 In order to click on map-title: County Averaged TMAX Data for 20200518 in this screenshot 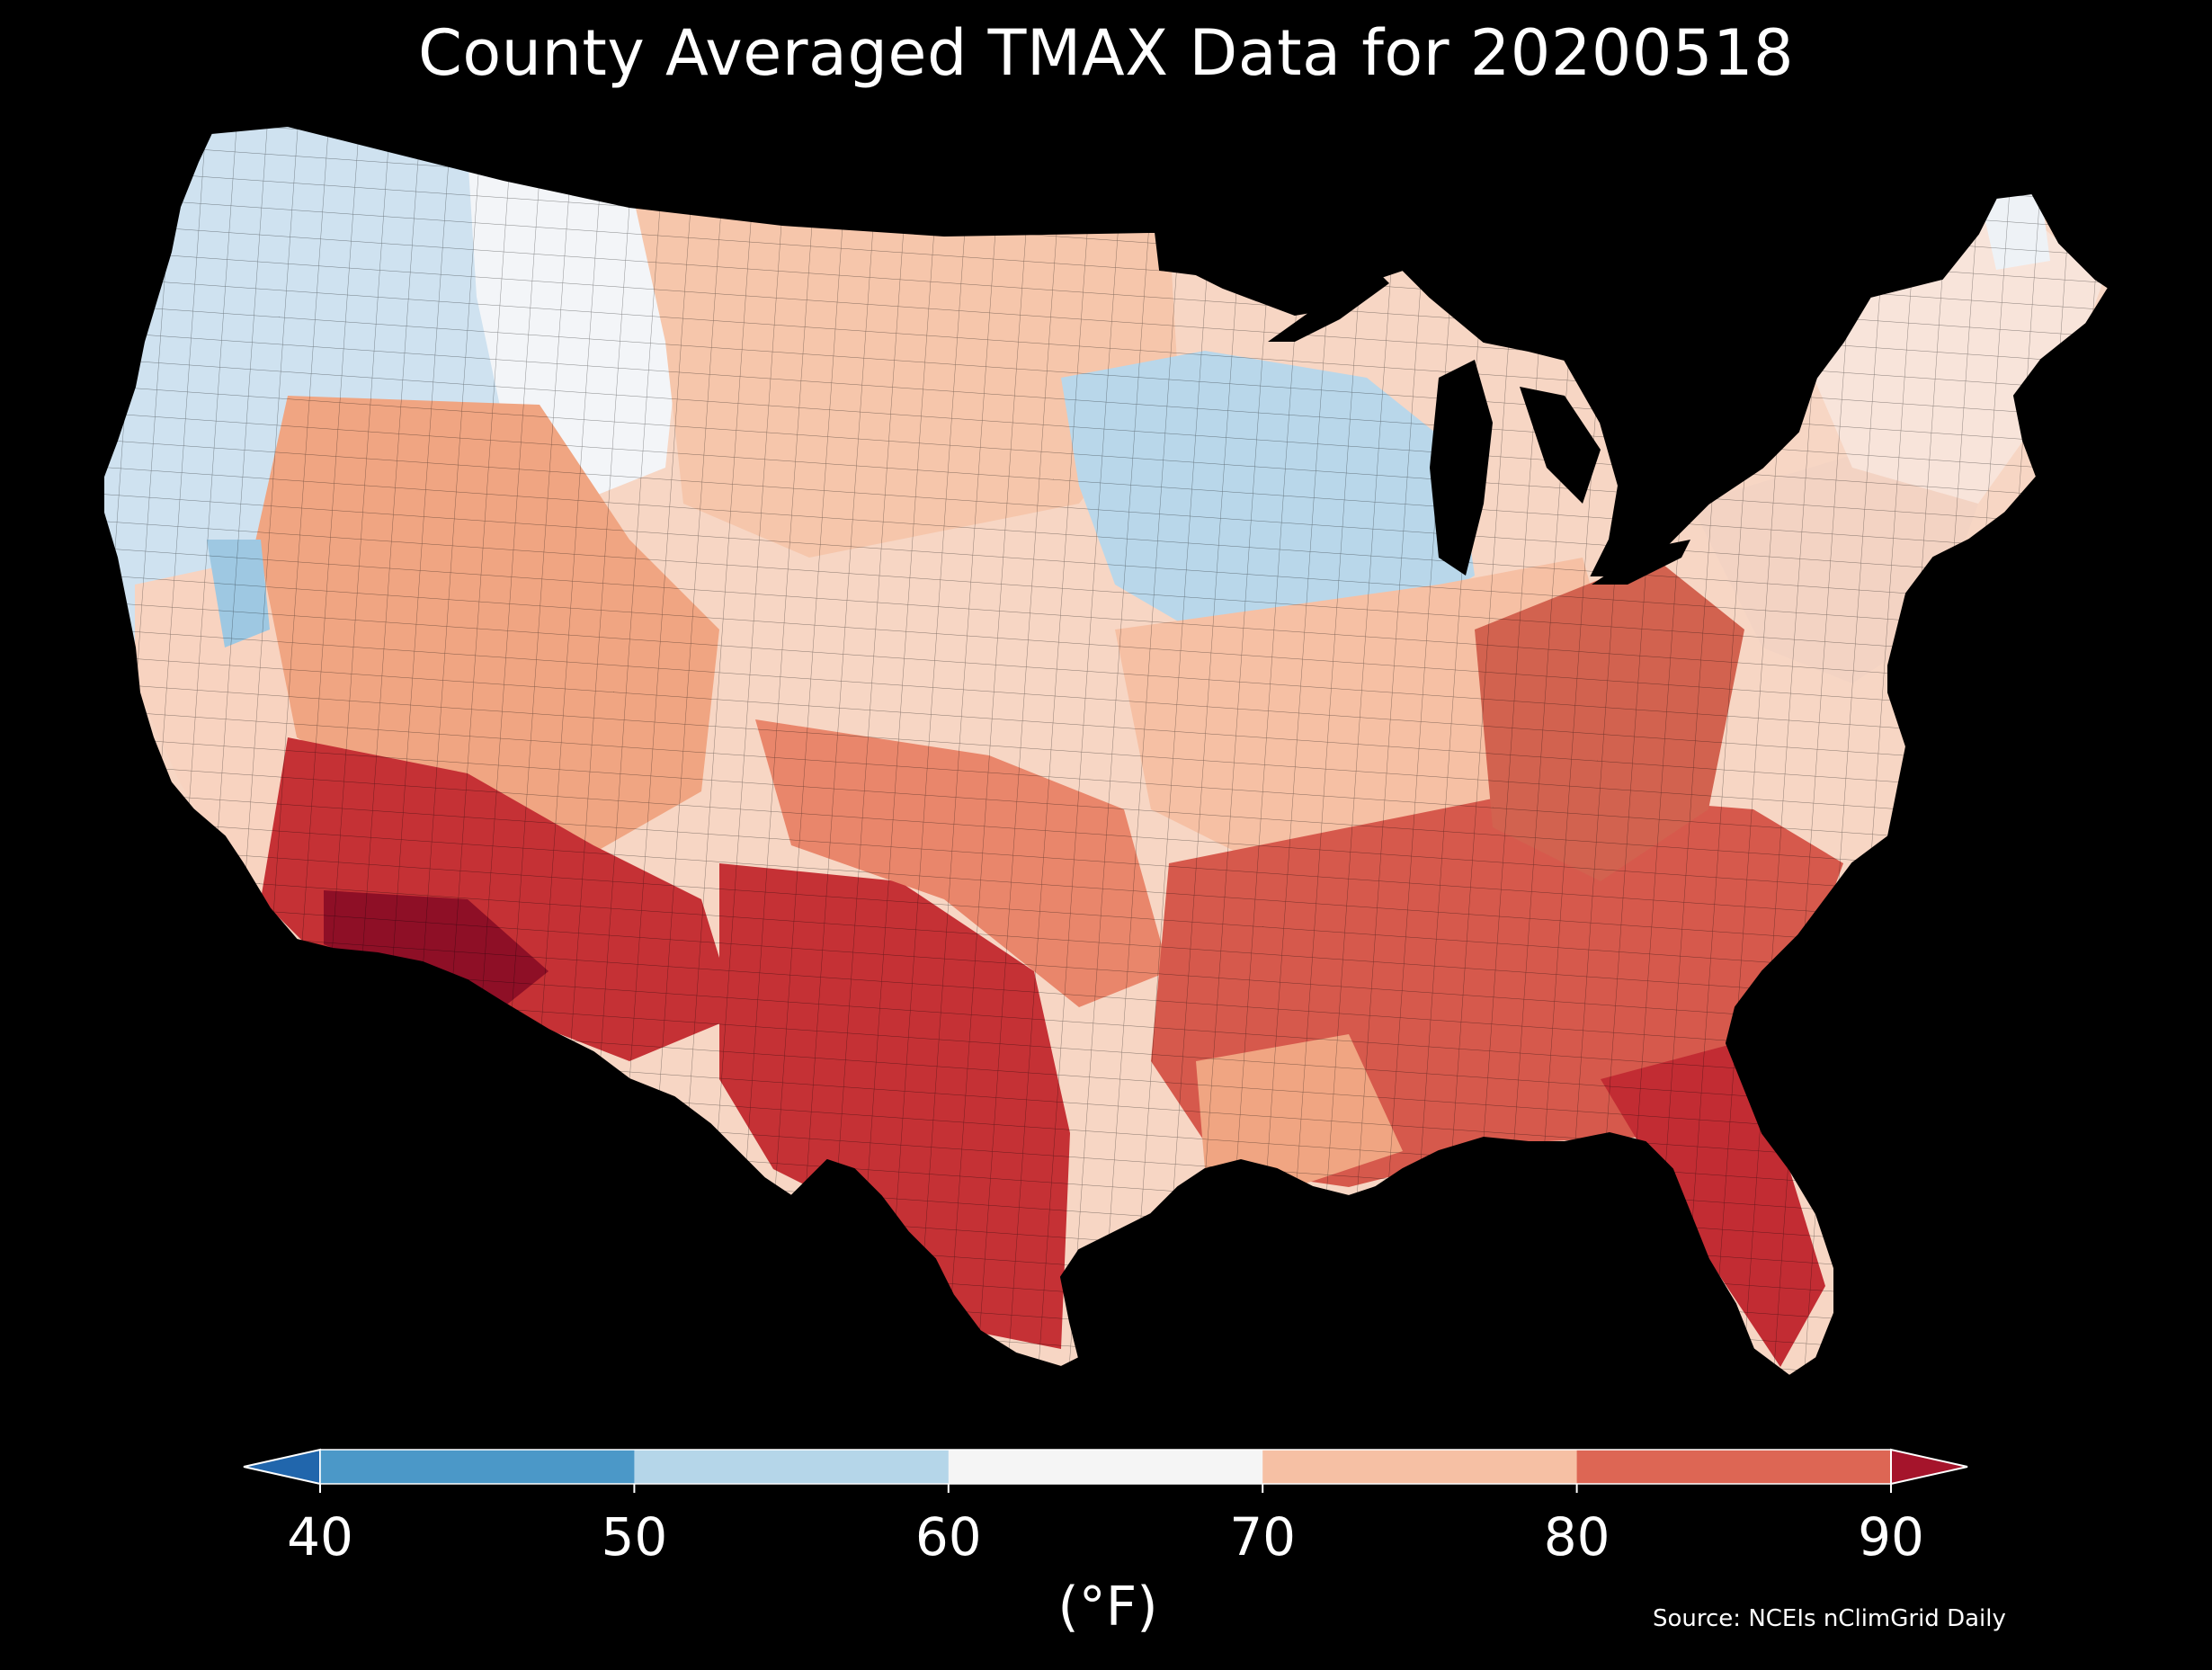, I will do `click(1106, 53)`.